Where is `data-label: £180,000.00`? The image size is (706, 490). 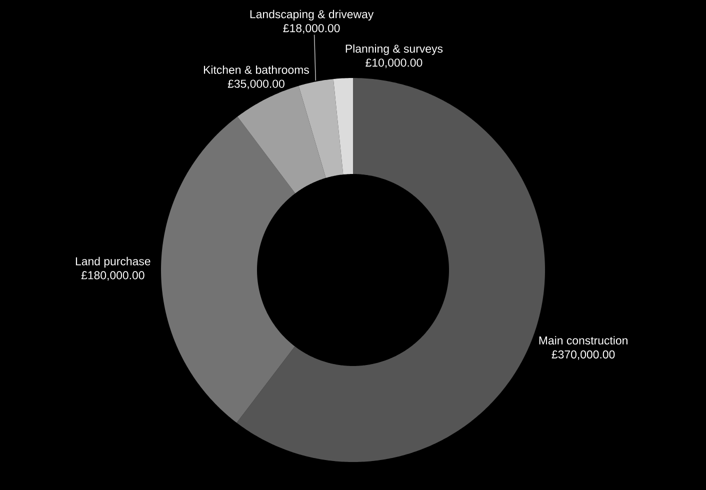
data-label: £180,000.00 is located at coordinates (112, 276).